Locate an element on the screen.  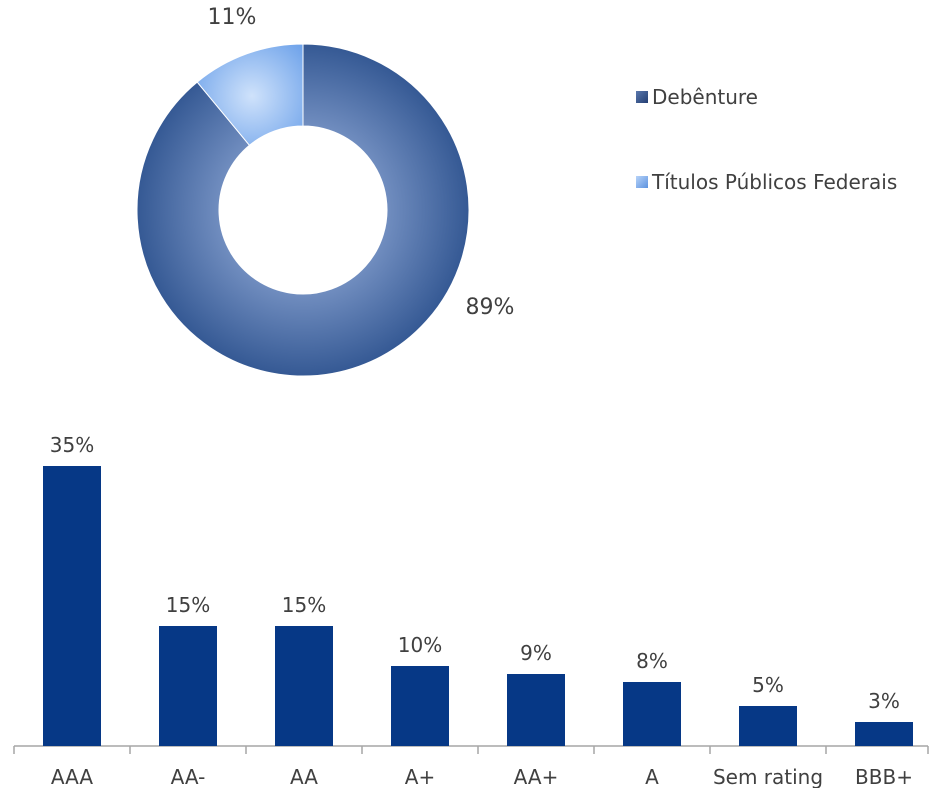
bar-value-label-aaa: 35% is located at coordinates (72, 445).